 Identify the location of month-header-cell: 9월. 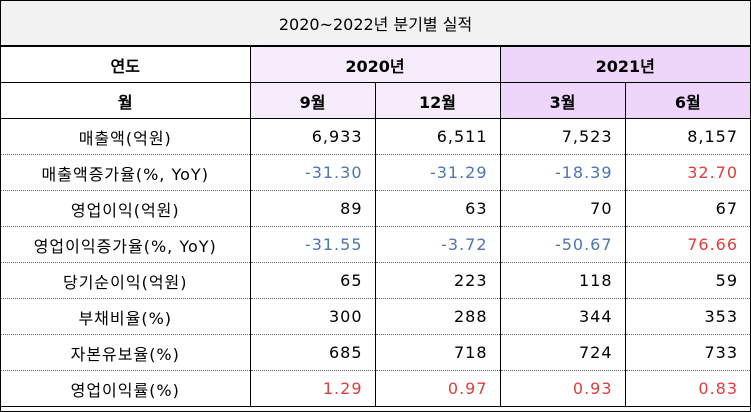
(312, 100).